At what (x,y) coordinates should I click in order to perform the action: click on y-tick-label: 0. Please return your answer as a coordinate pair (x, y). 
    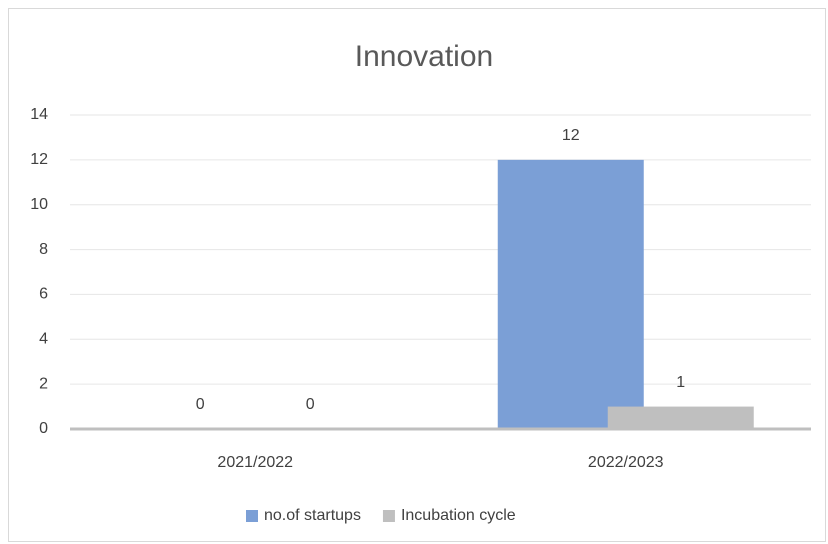
    Looking at the image, I should click on (43, 428).